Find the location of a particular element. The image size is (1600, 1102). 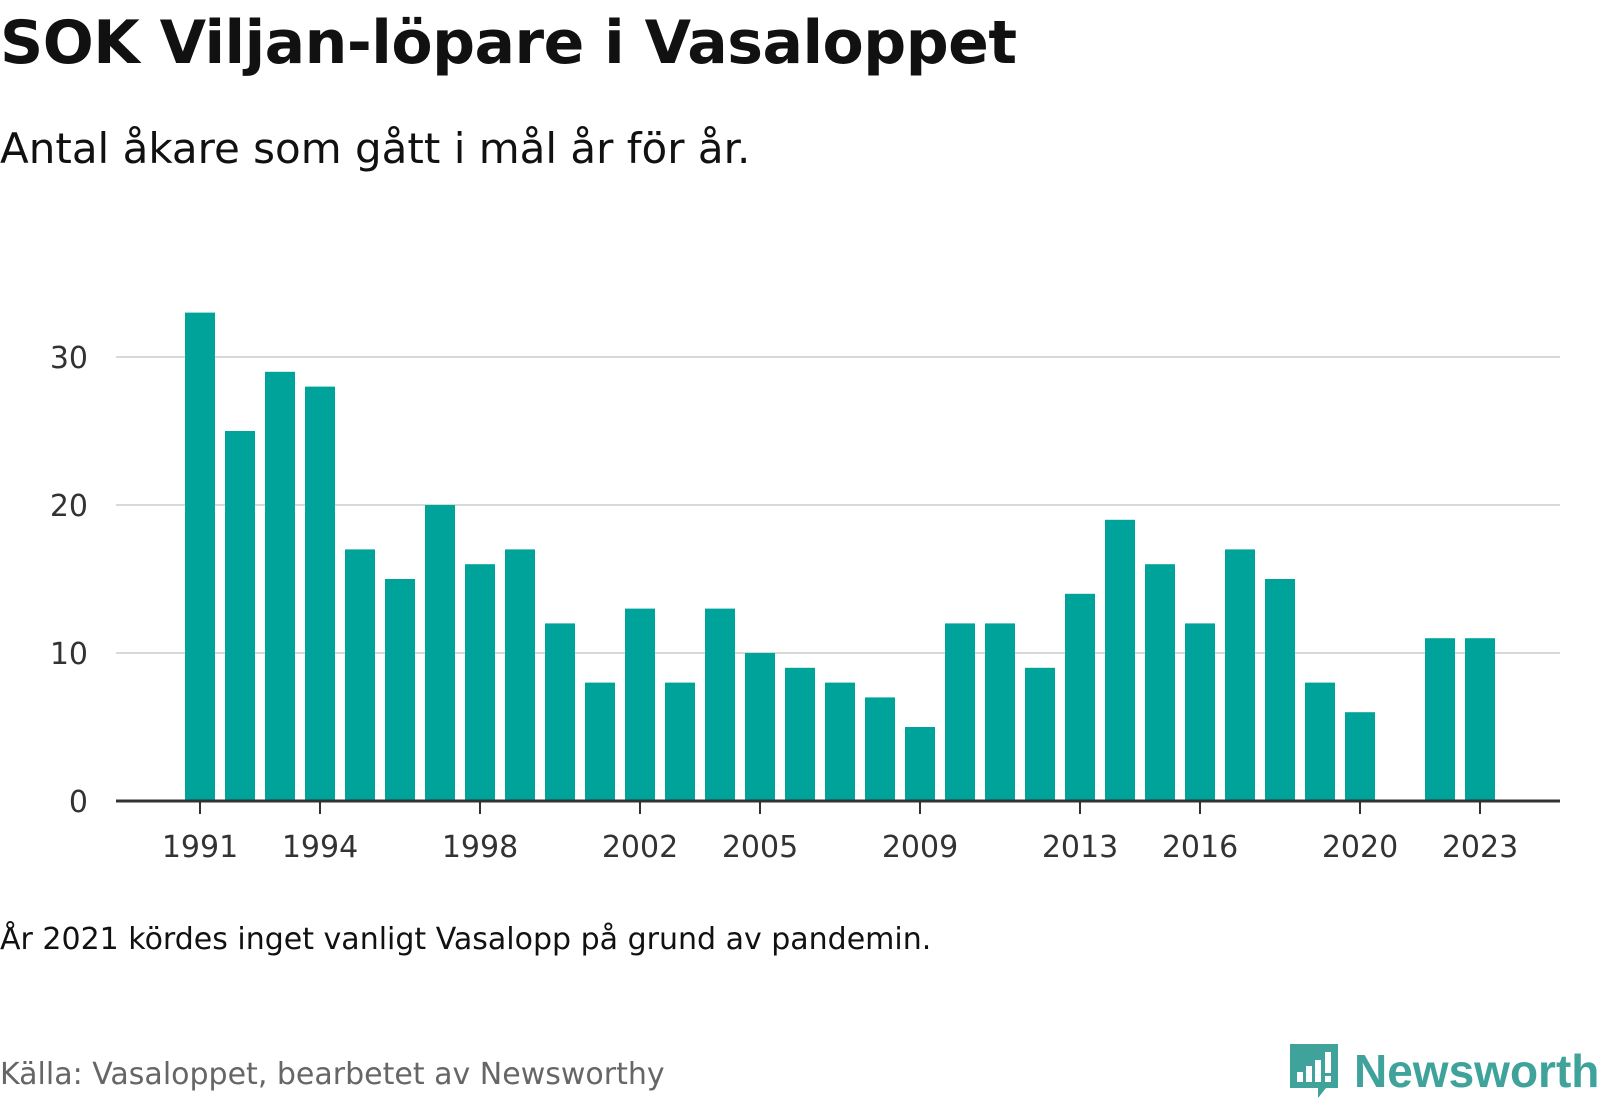

bar-2001 is located at coordinates (600, 741).